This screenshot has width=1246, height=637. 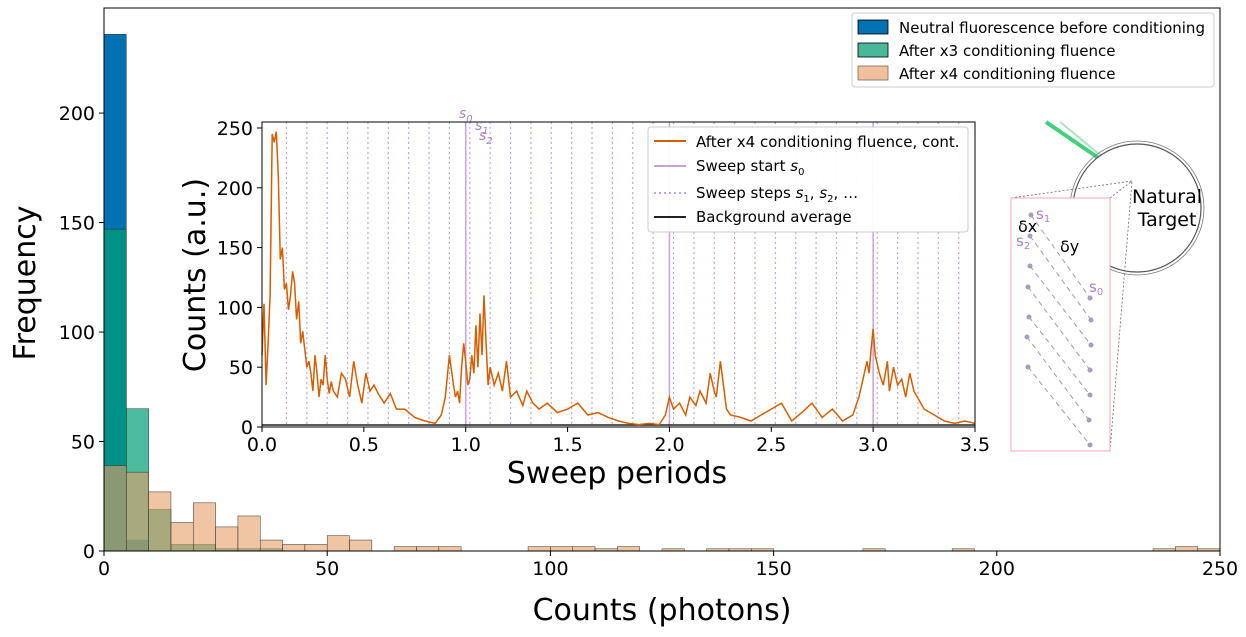 I want to click on outer-xtick-label: 250, so click(x=1220, y=569).